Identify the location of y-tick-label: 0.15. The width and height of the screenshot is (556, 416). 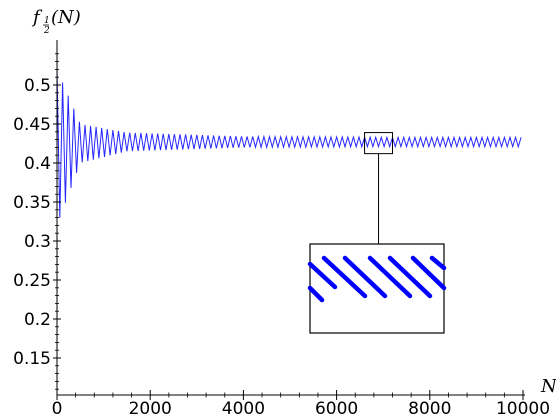
(32, 359).